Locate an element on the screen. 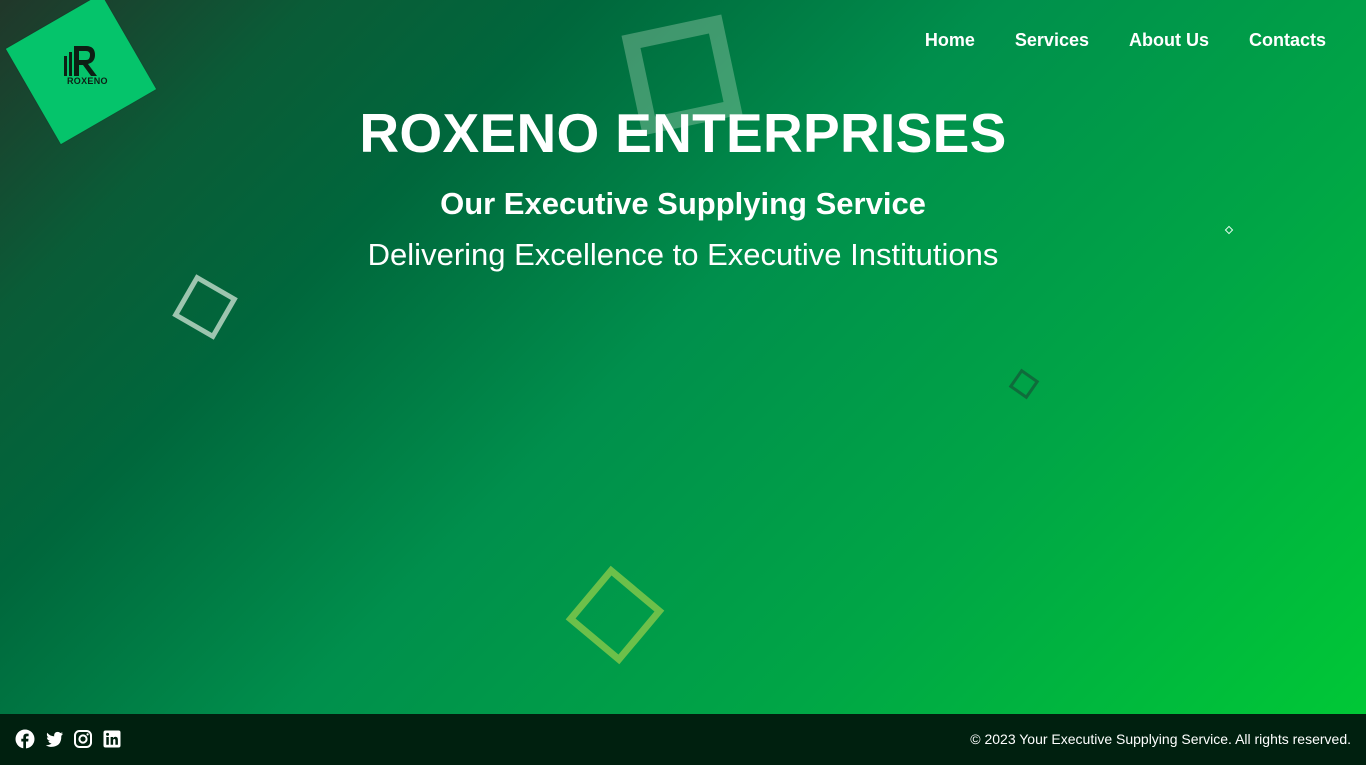 The width and height of the screenshot is (1366, 765). linkedin-icon is located at coordinates (112, 739).